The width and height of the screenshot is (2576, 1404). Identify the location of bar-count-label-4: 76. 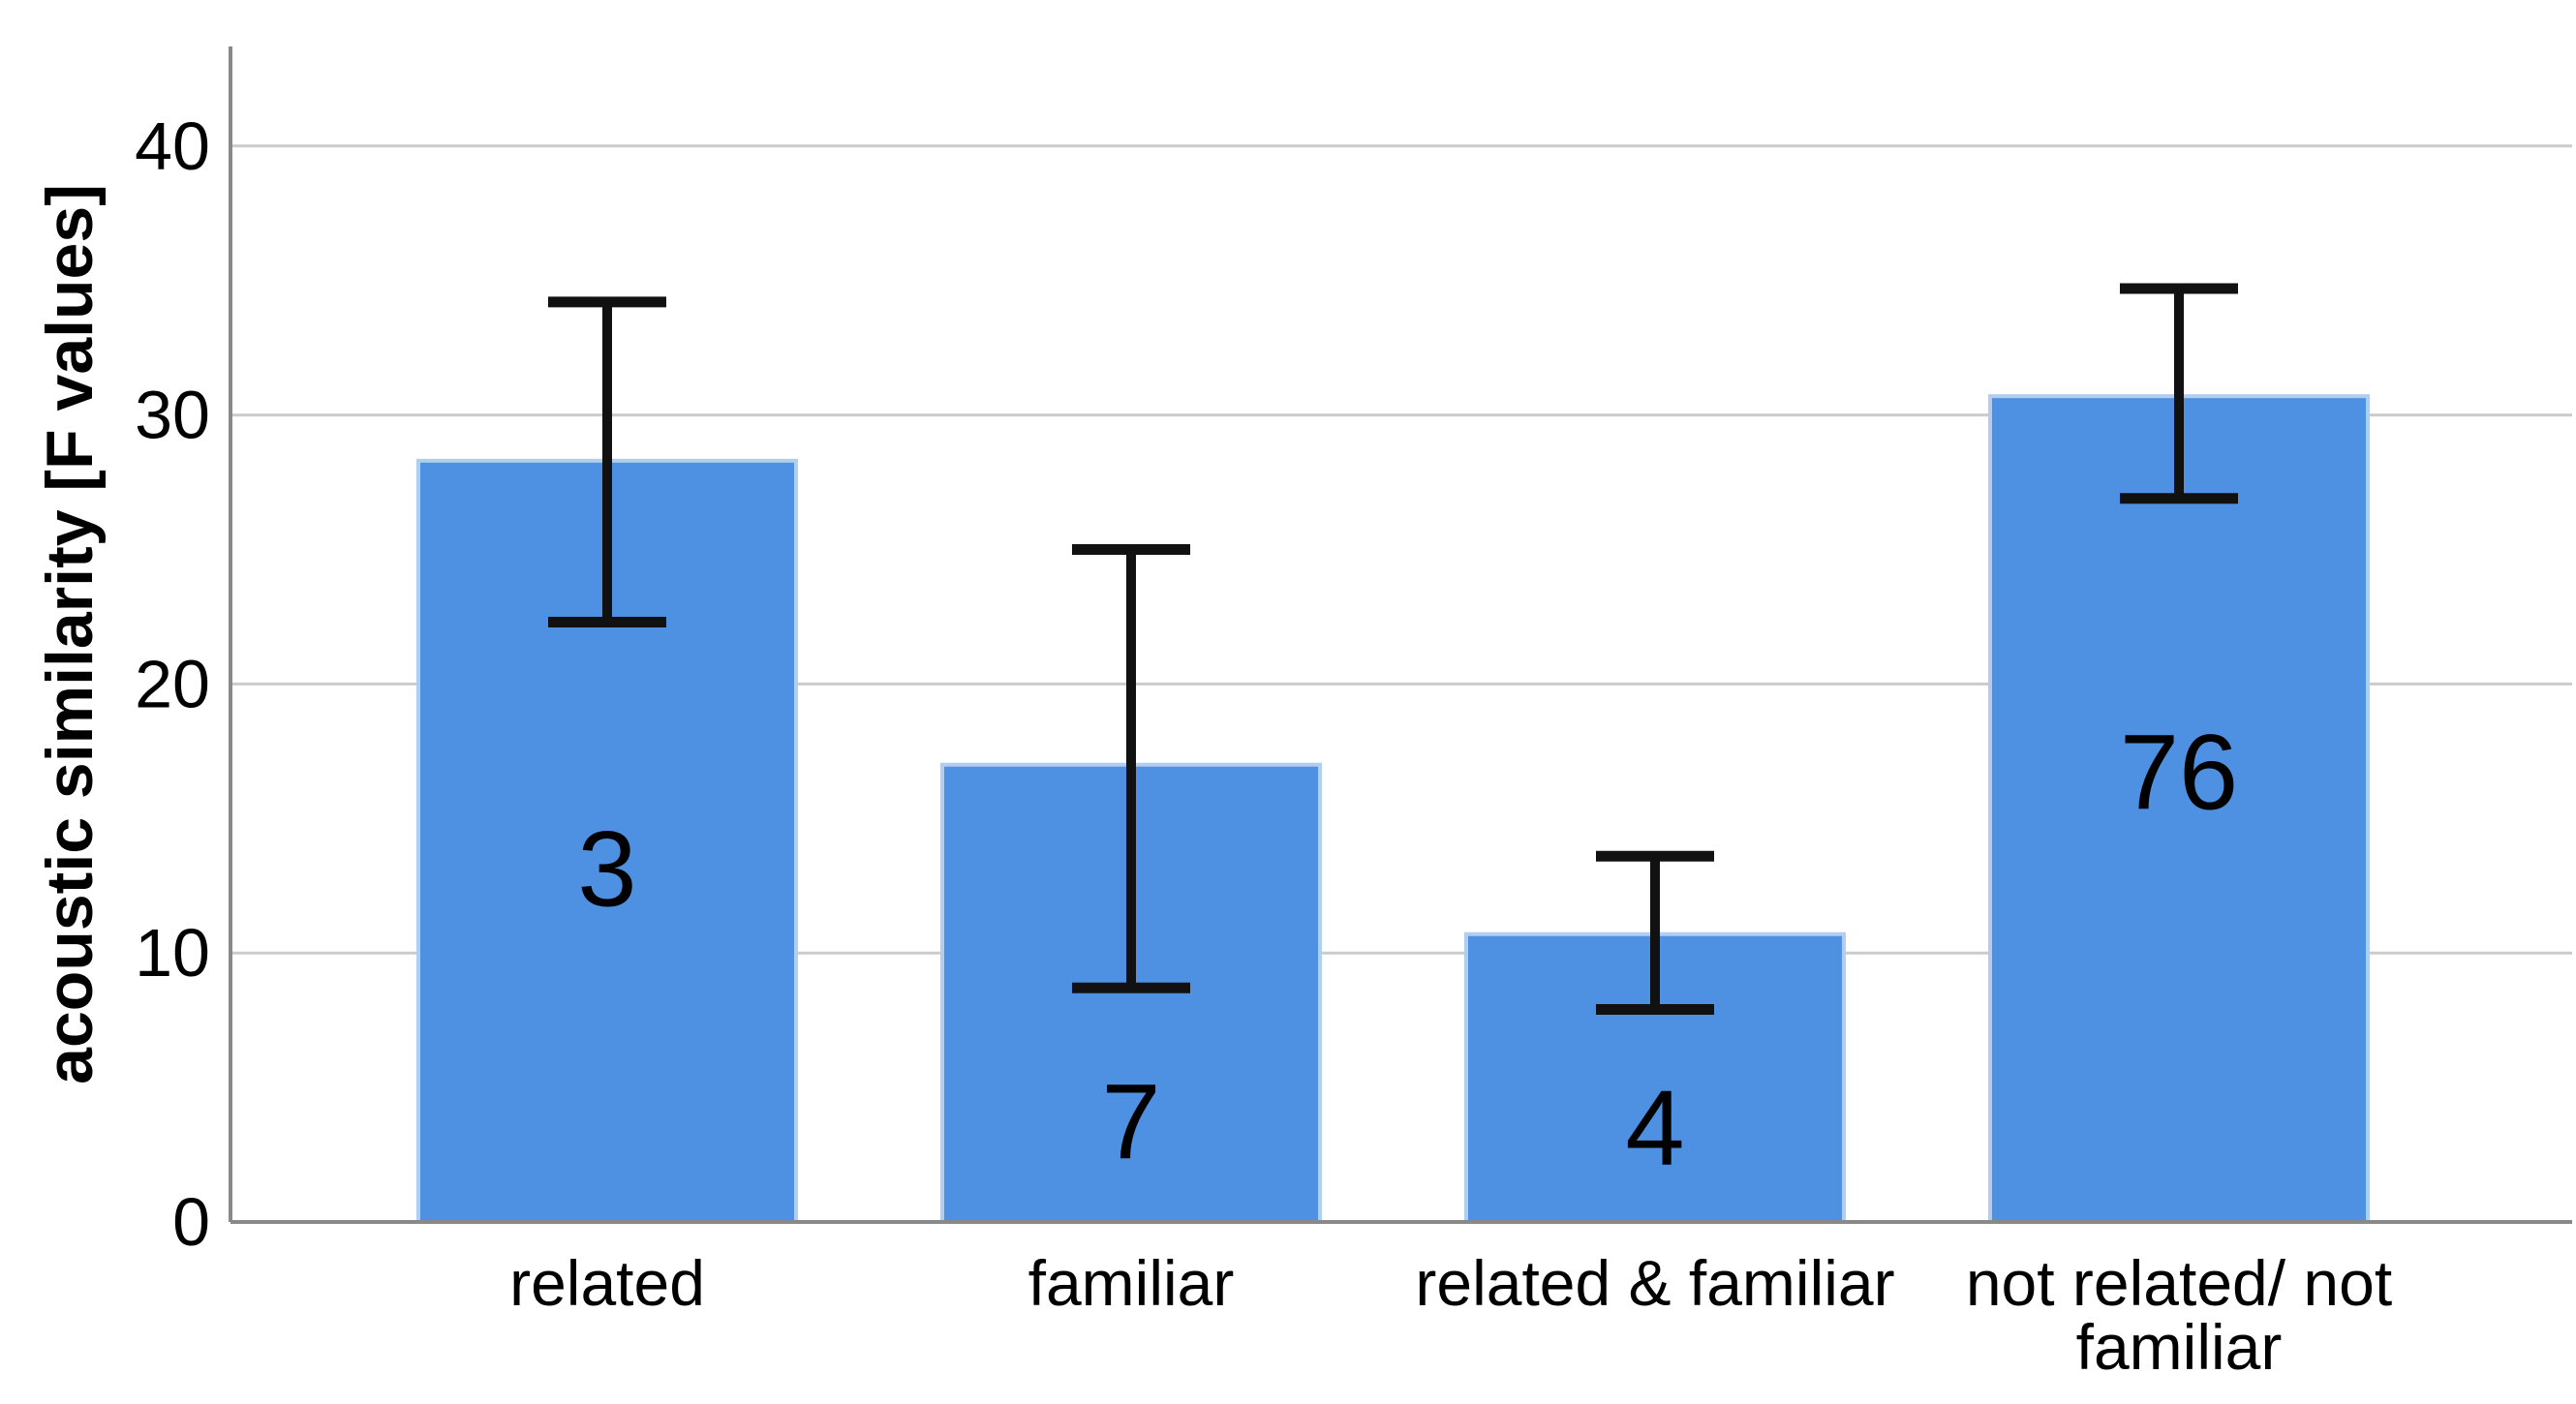
(2179, 773).